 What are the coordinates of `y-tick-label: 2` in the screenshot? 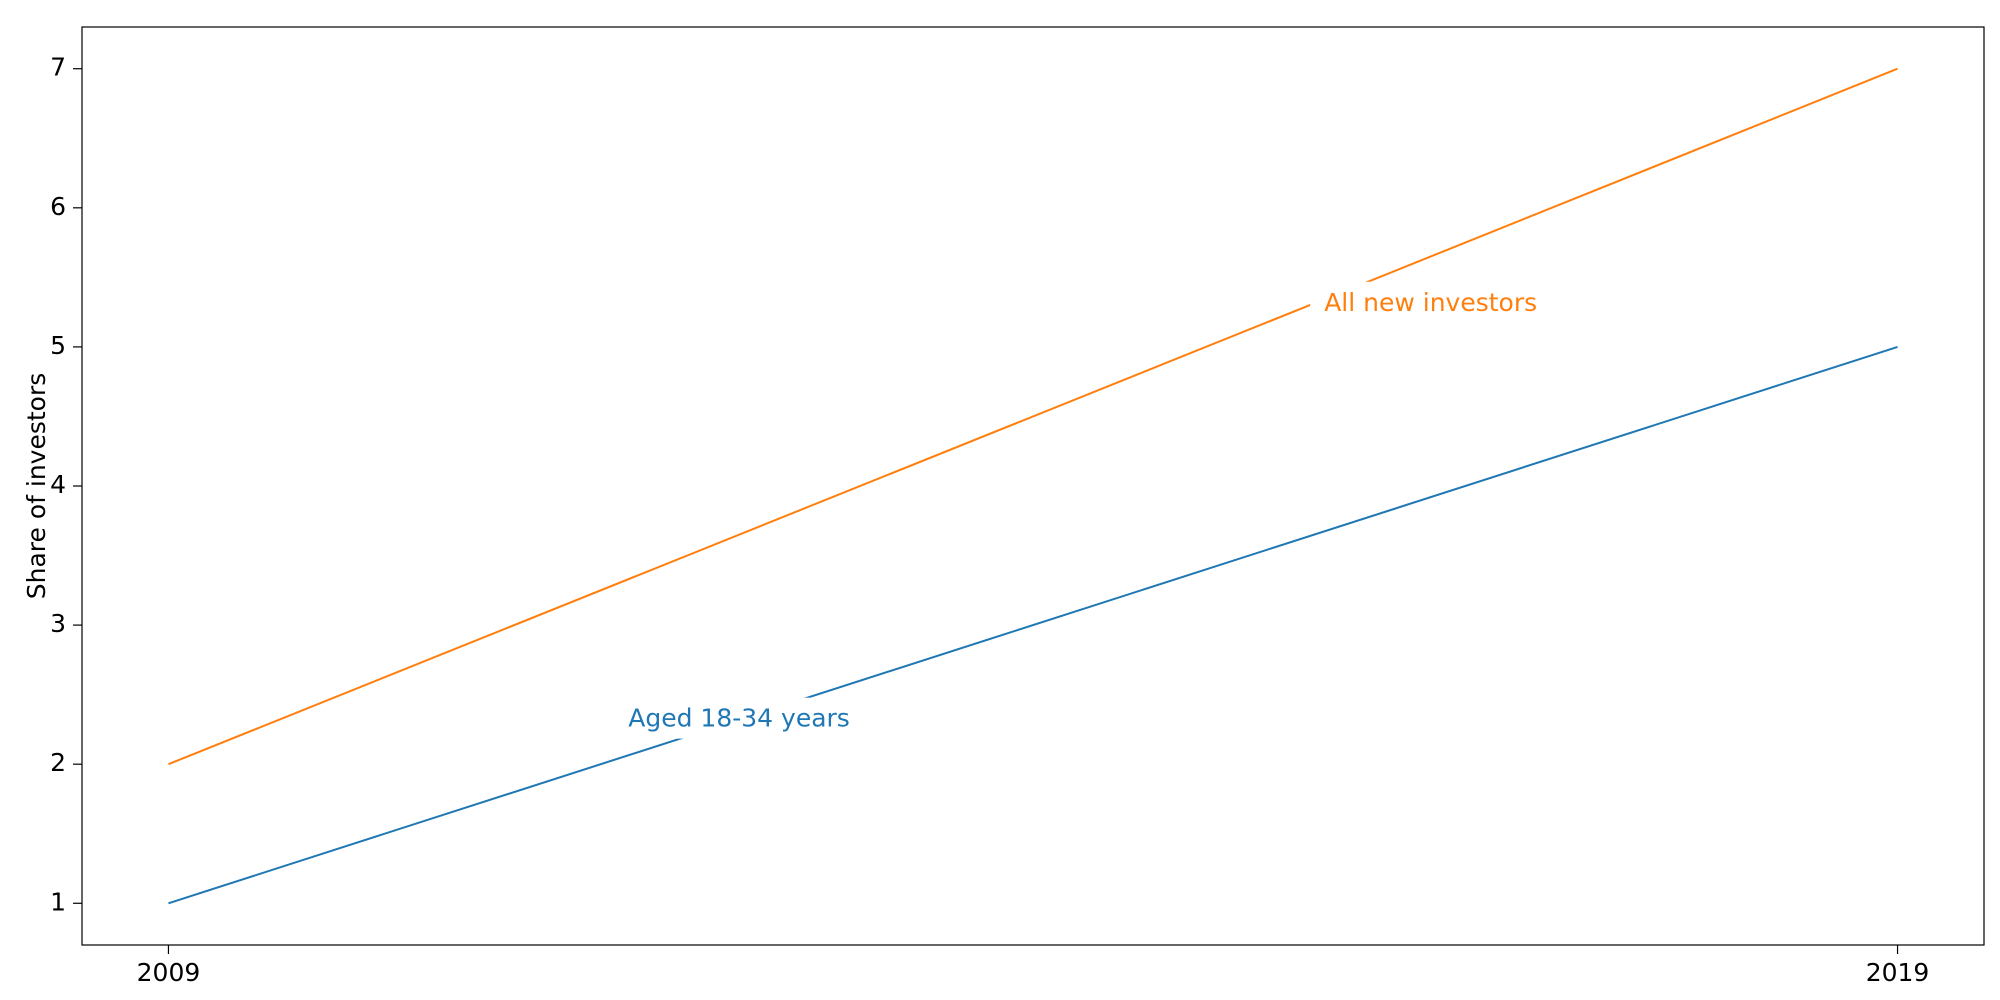 It's located at (58, 762).